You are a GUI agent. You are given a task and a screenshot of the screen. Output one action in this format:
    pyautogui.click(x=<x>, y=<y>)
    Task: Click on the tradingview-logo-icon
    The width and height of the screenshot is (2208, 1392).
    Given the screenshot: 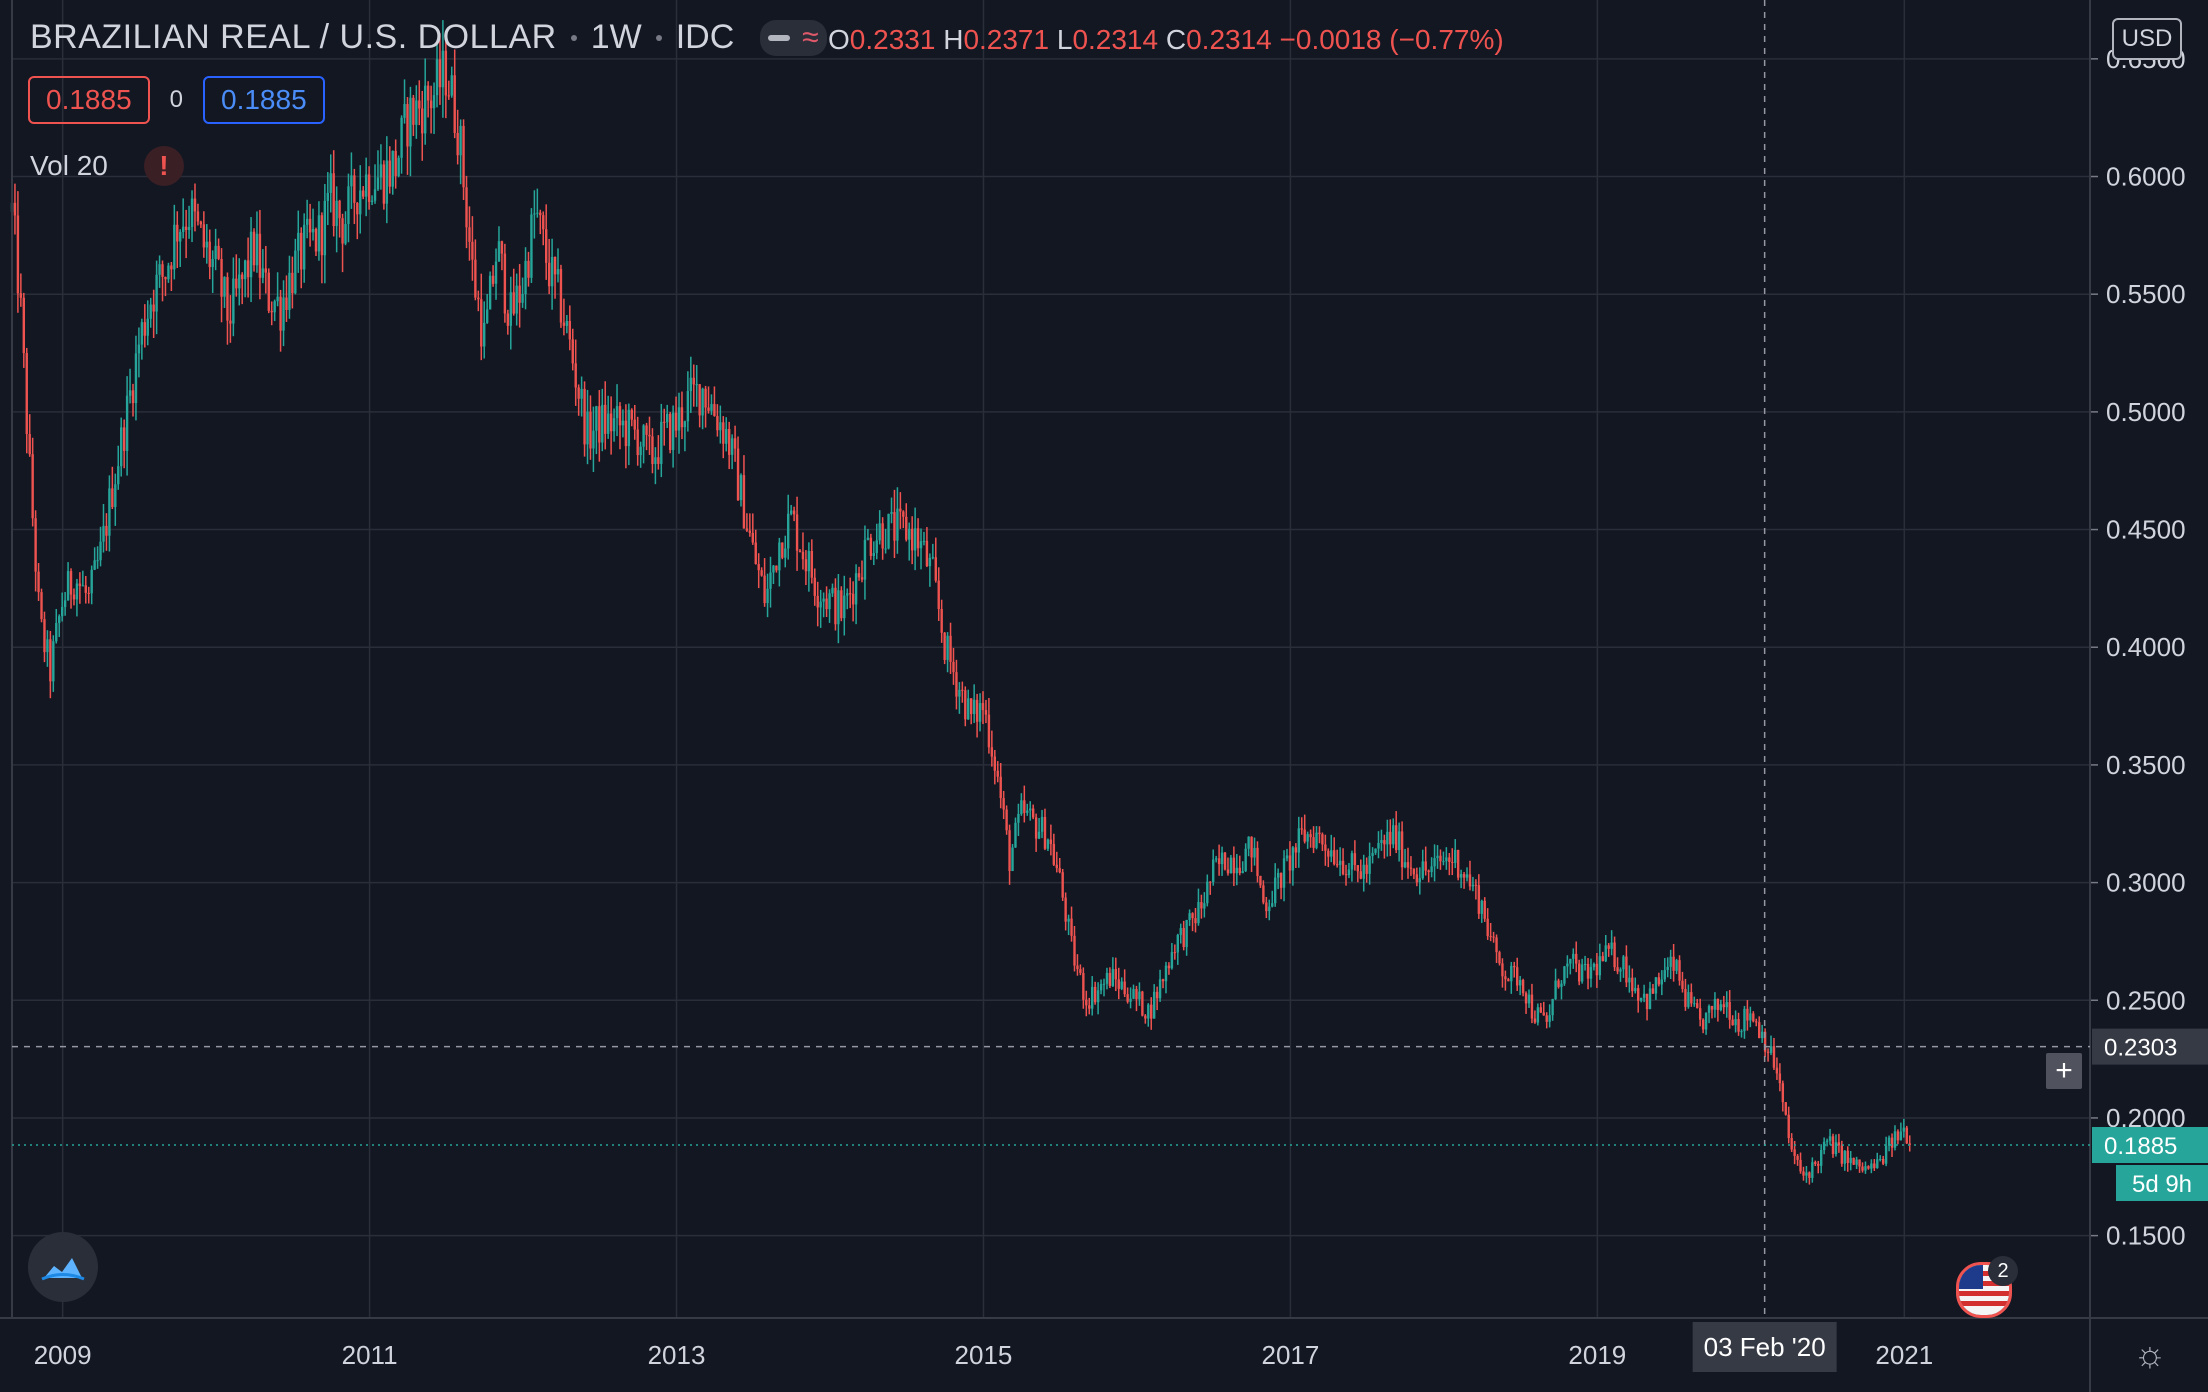 What is the action you would take?
    pyautogui.click(x=63, y=1267)
    